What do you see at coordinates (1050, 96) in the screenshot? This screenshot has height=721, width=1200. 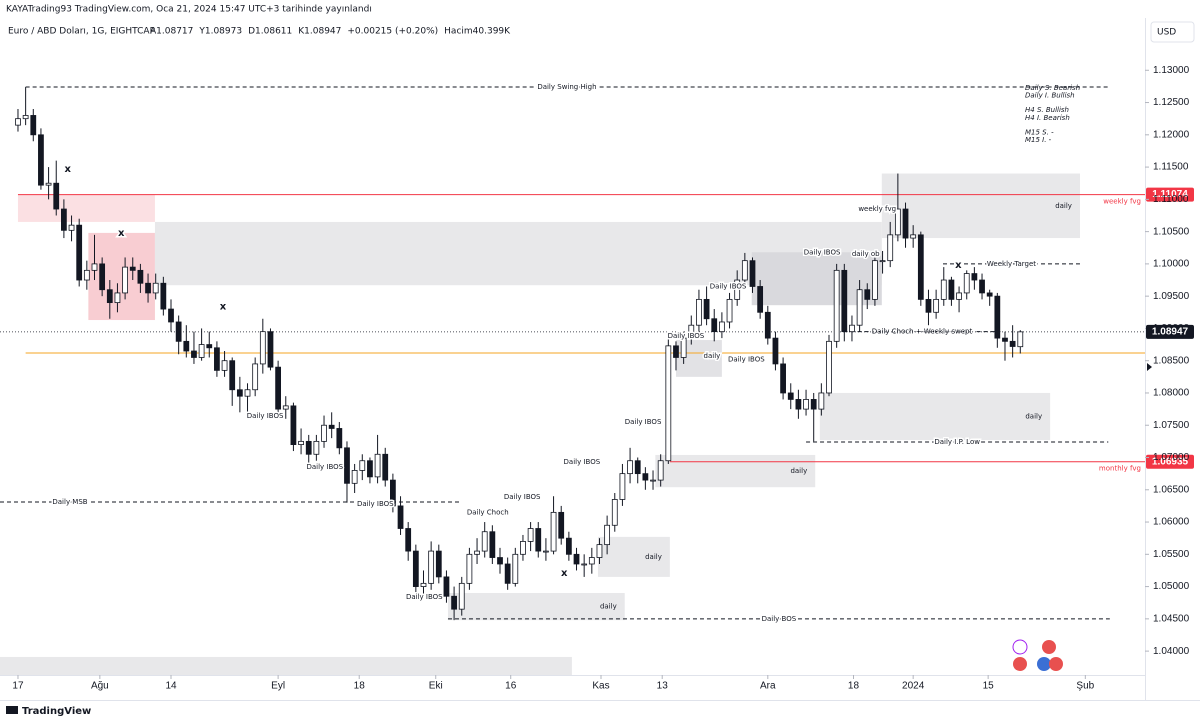 I see `status-note: Daily I. Bullish` at bounding box center [1050, 96].